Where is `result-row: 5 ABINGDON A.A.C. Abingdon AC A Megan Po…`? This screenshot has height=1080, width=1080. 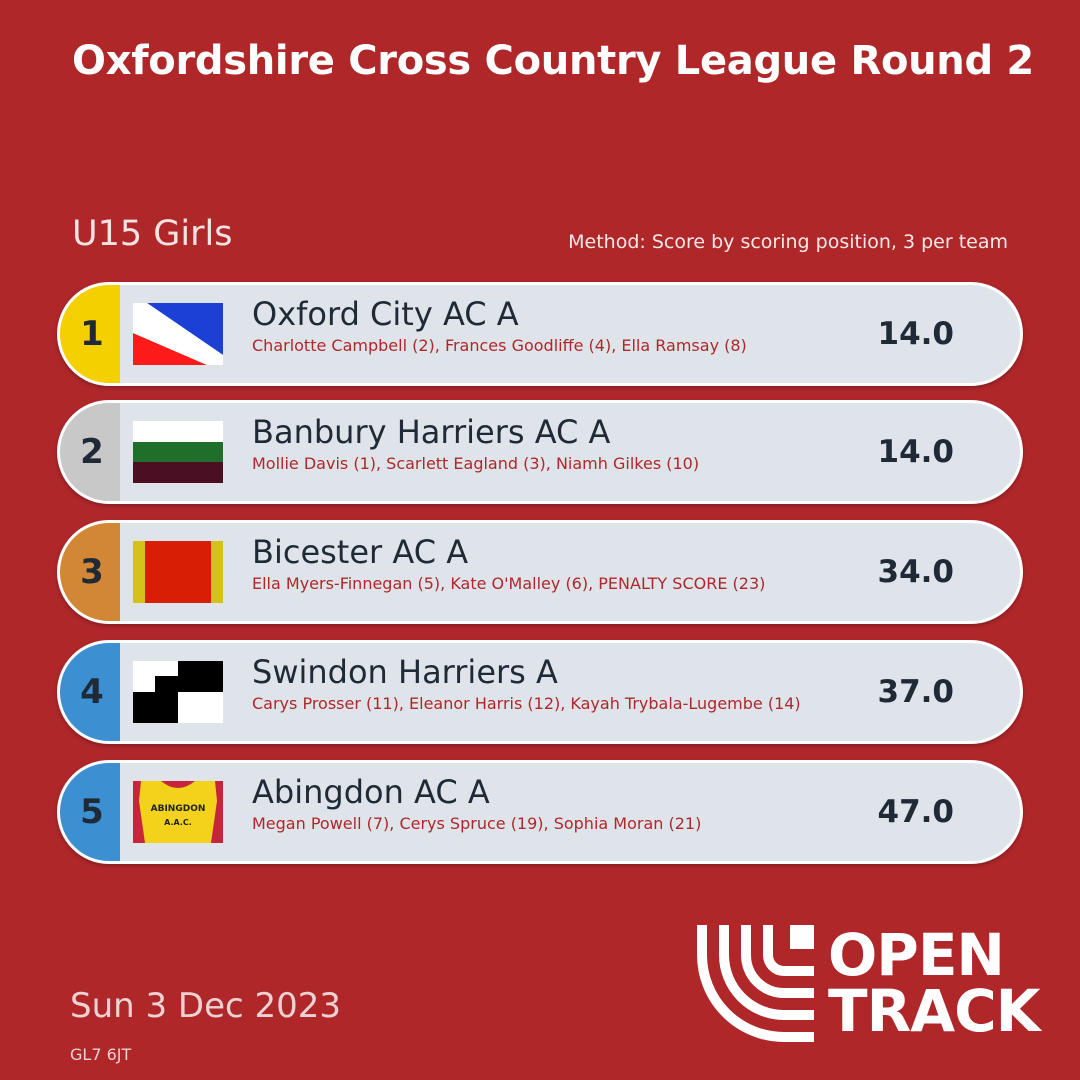 result-row: 5 ABINGDON A.A.C. Abingdon AC A Megan Po… is located at coordinates (540, 812).